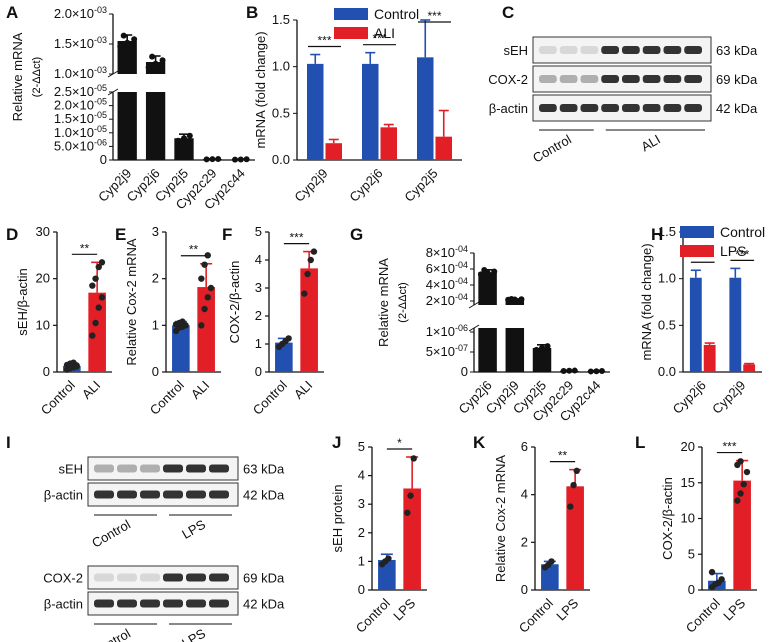 The width and height of the screenshot is (776, 642). Describe the element at coordinates (264, 495) in the screenshot. I see `blot-kda: 42 kDa` at that location.